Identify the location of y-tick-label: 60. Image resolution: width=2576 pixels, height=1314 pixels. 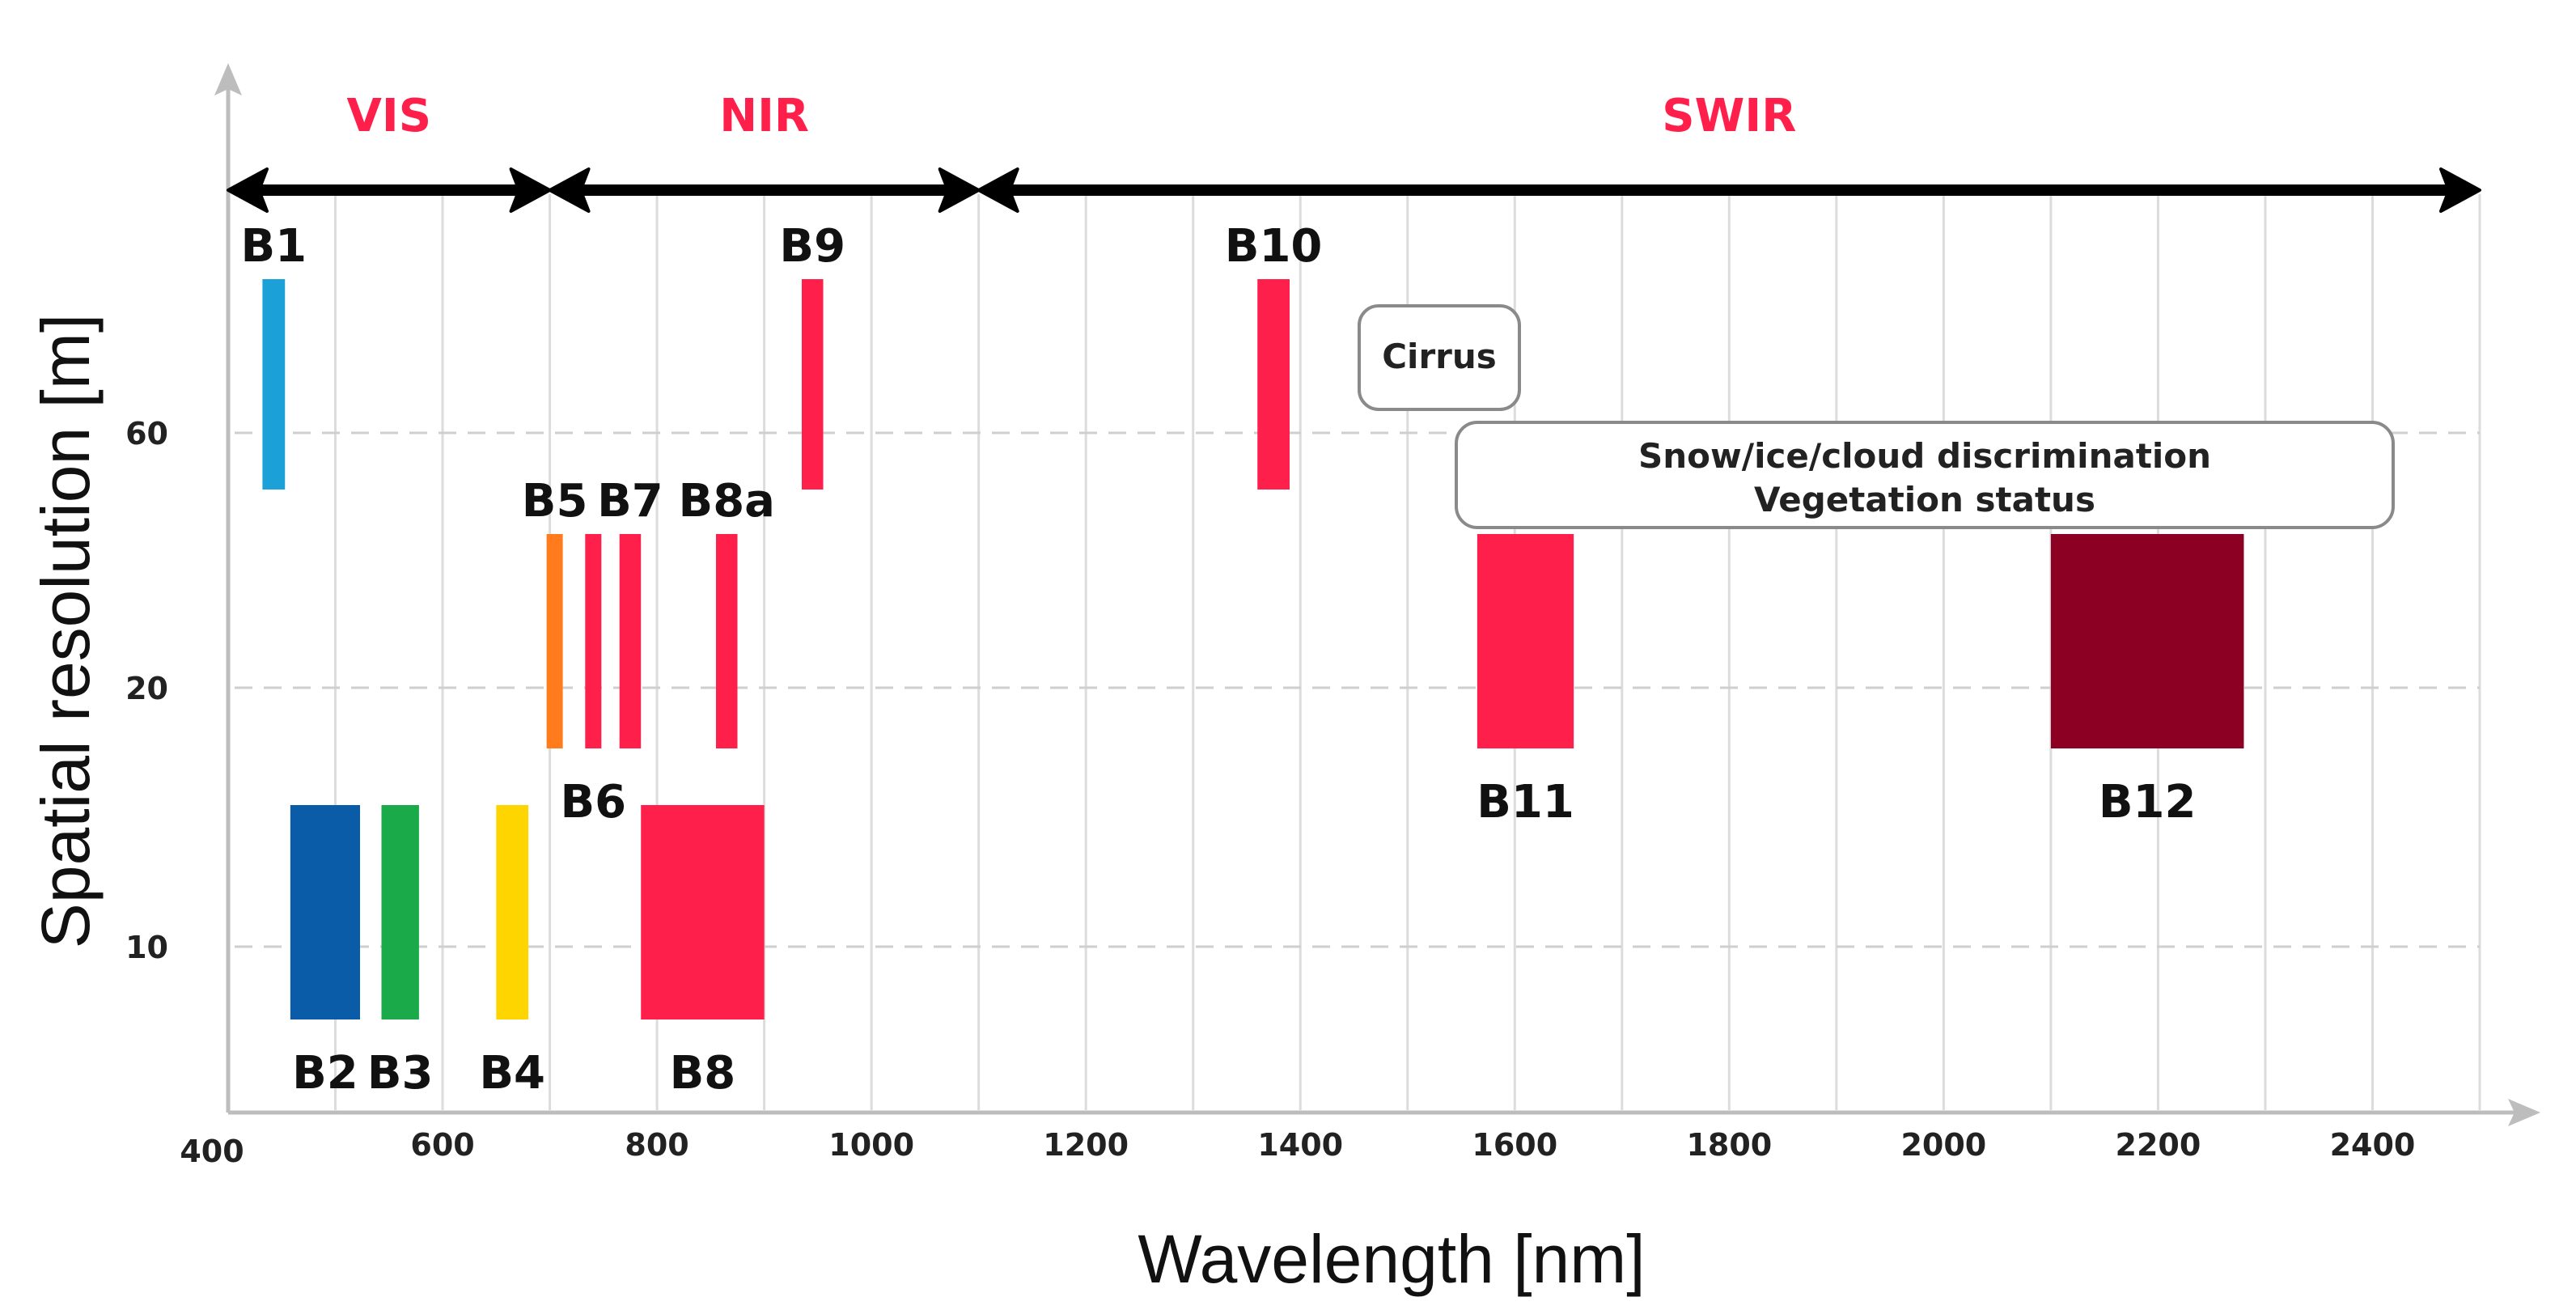
(146, 434).